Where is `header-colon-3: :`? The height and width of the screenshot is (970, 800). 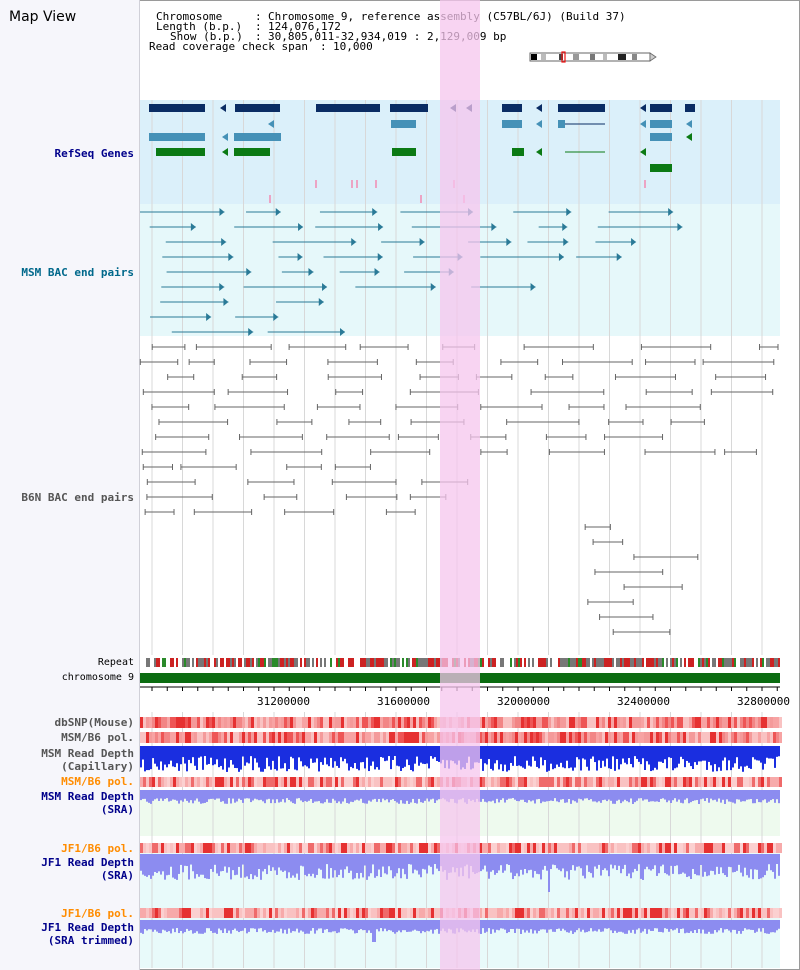 header-colon-3: : is located at coordinates (258, 36).